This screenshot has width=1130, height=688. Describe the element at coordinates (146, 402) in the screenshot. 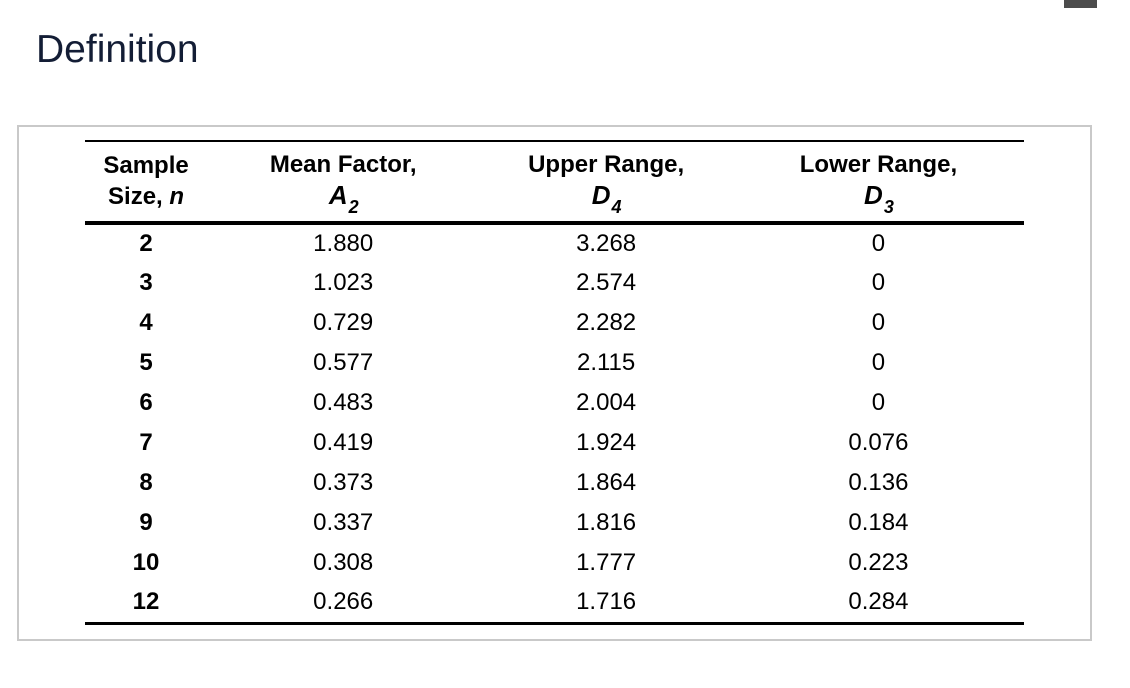

I see `sample-size-cell: 6` at that location.